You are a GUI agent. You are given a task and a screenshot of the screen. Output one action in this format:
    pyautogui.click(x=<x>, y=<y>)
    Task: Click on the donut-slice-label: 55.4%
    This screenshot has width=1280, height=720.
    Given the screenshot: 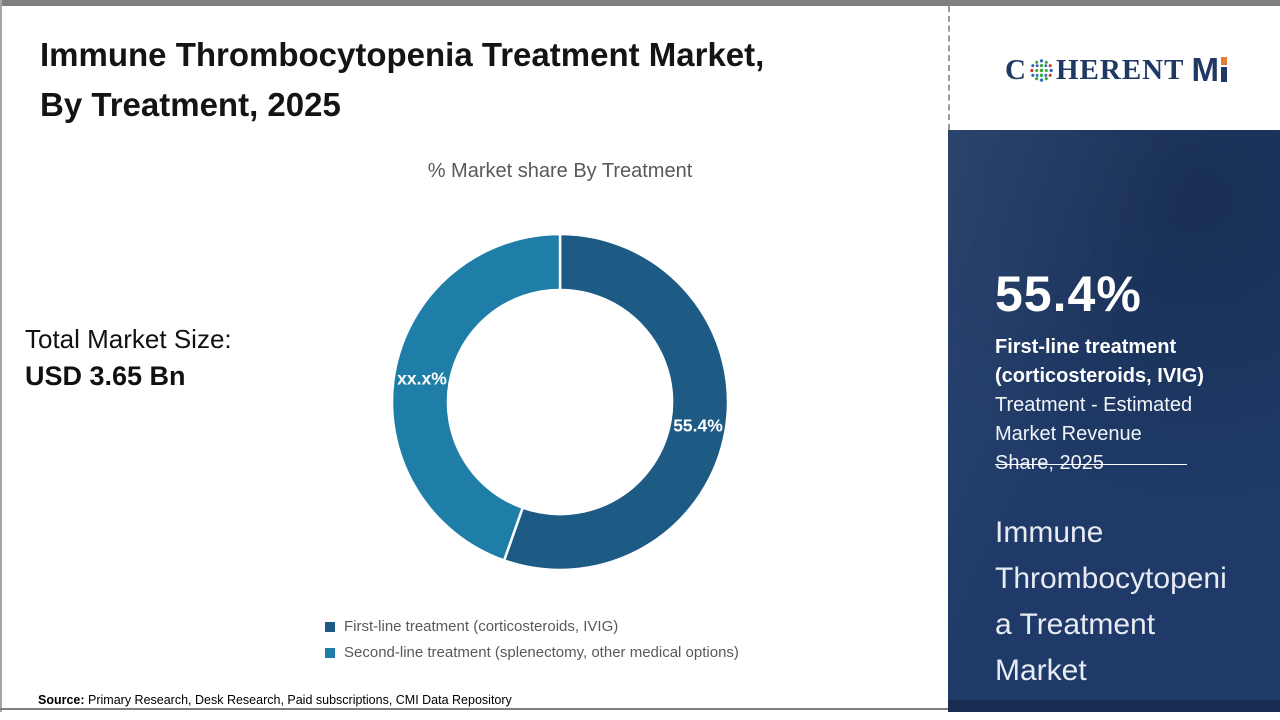 What is the action you would take?
    pyautogui.click(x=698, y=426)
    